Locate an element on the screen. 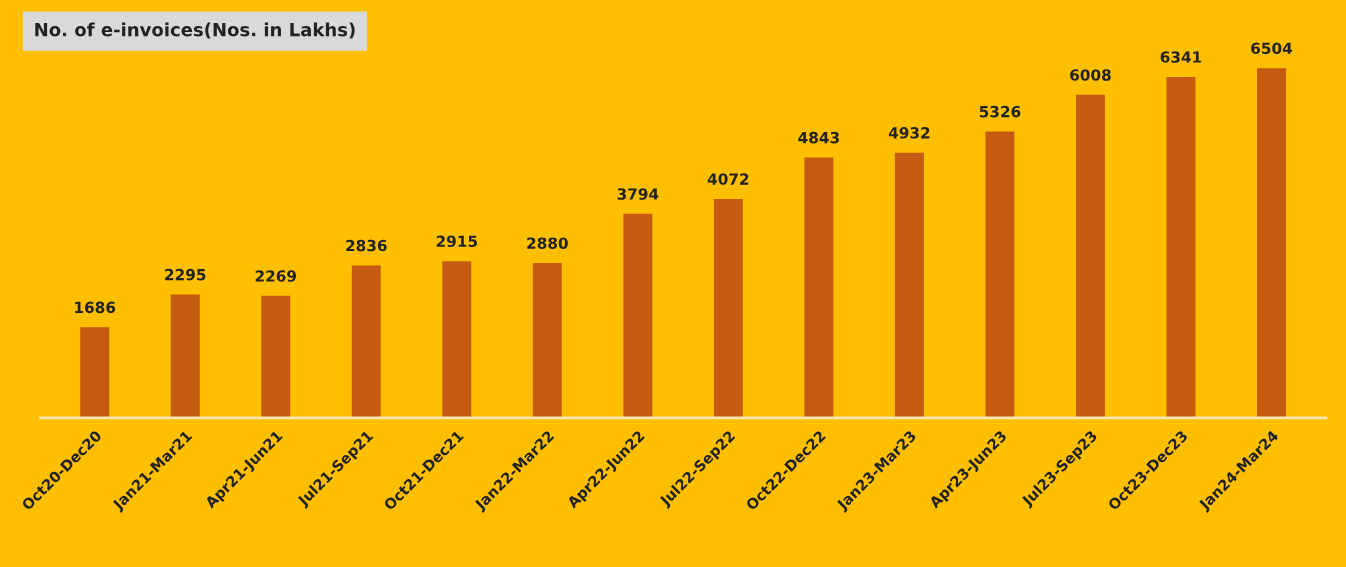  data-label: 2295 is located at coordinates (185, 274).